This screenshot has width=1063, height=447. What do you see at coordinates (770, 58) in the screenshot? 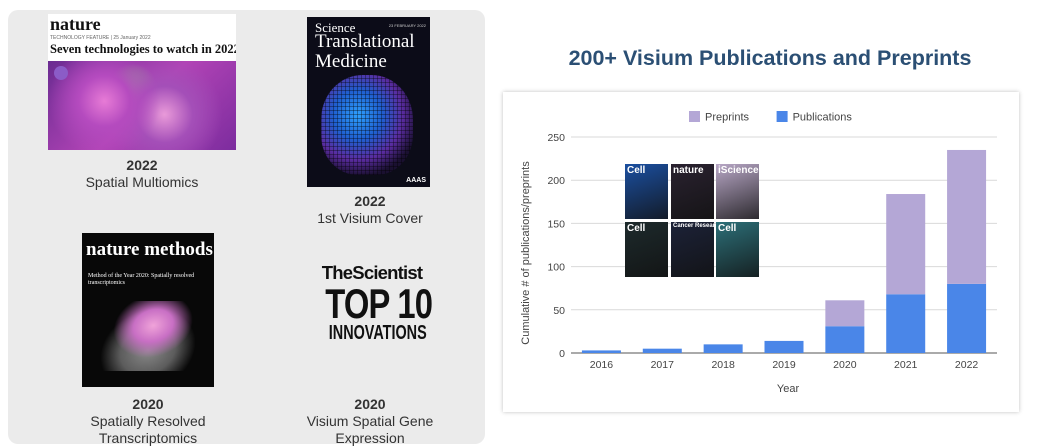
I see `main-title: 200+ Visium Publications and Preprints` at bounding box center [770, 58].